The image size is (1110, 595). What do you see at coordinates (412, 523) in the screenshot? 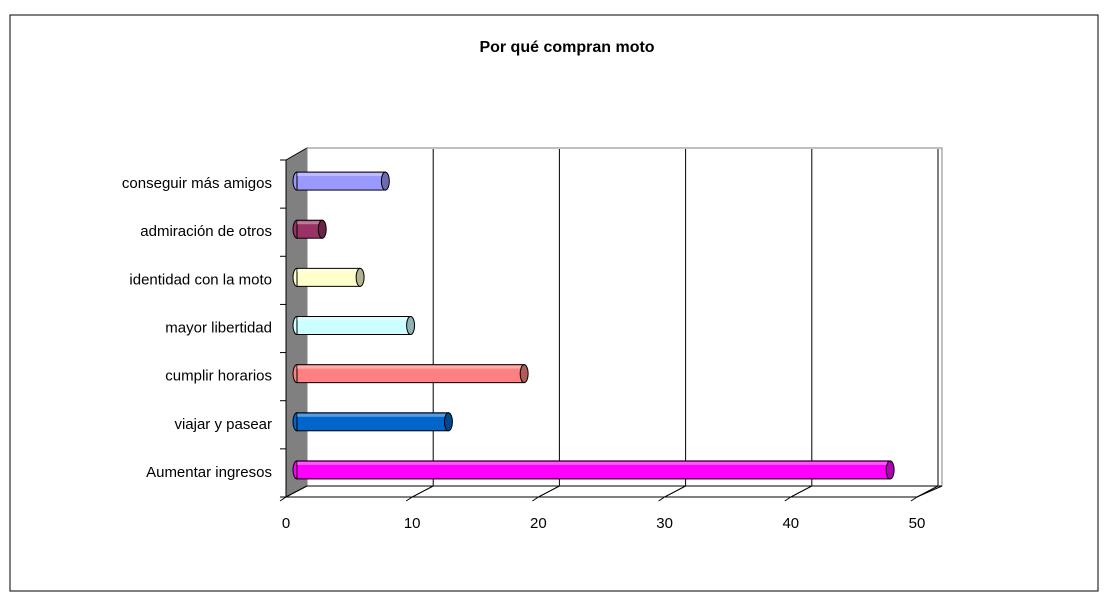
I see `x-tick-label: 10` at bounding box center [412, 523].